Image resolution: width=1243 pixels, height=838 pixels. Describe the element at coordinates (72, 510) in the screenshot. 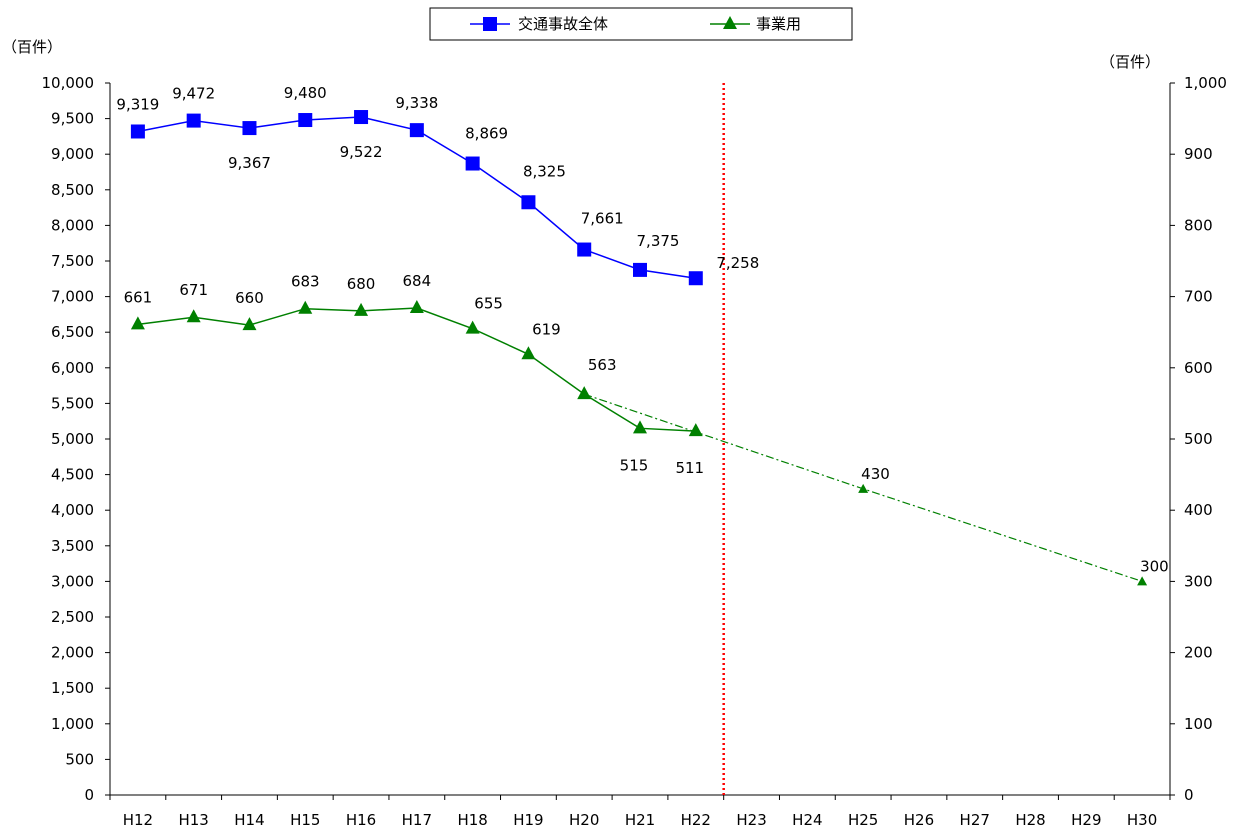

I see `y-left-tick-label: 4,000` at that location.